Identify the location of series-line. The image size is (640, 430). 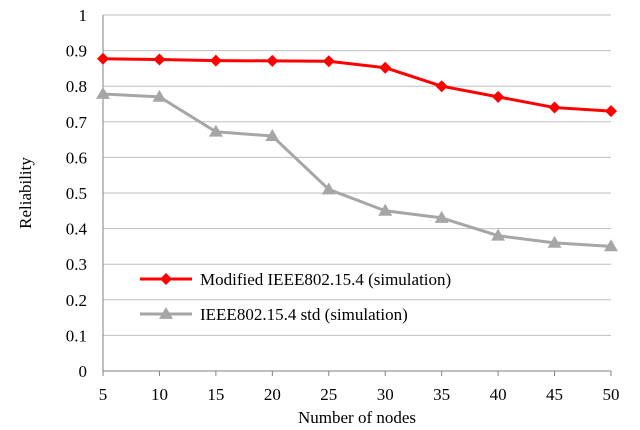
(357, 85).